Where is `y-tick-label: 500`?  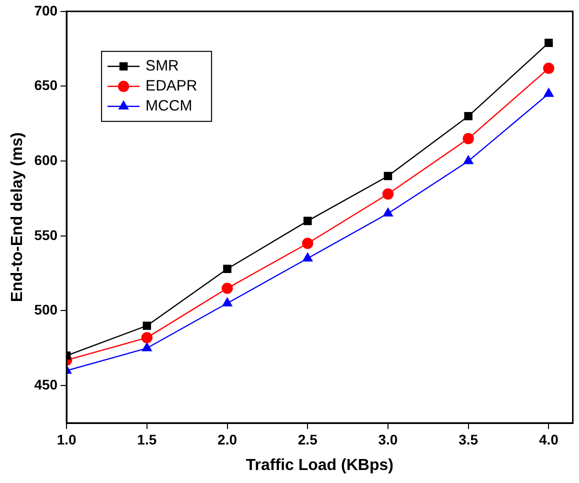
y-tick-label: 500 is located at coordinates (46, 310).